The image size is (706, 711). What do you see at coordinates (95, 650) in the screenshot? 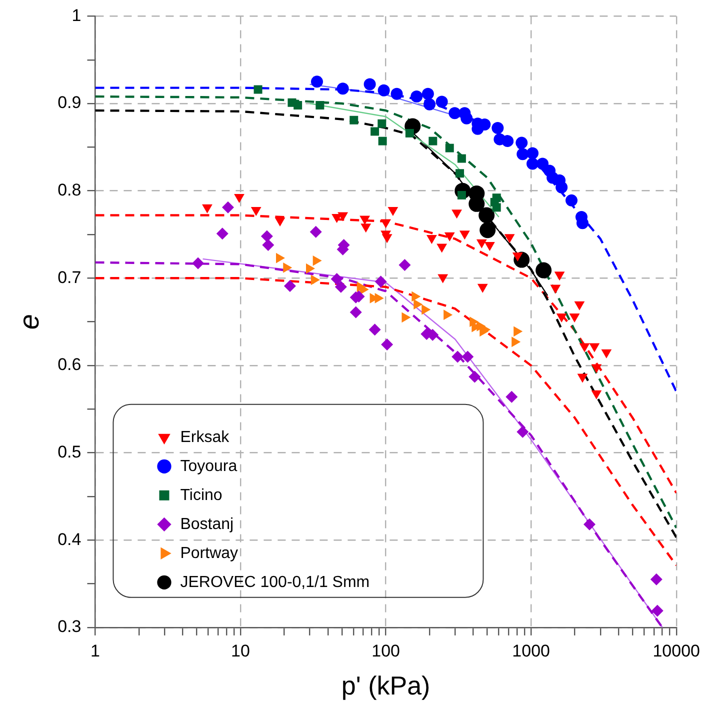
I see `x-tick-label: 1` at bounding box center [95, 650].